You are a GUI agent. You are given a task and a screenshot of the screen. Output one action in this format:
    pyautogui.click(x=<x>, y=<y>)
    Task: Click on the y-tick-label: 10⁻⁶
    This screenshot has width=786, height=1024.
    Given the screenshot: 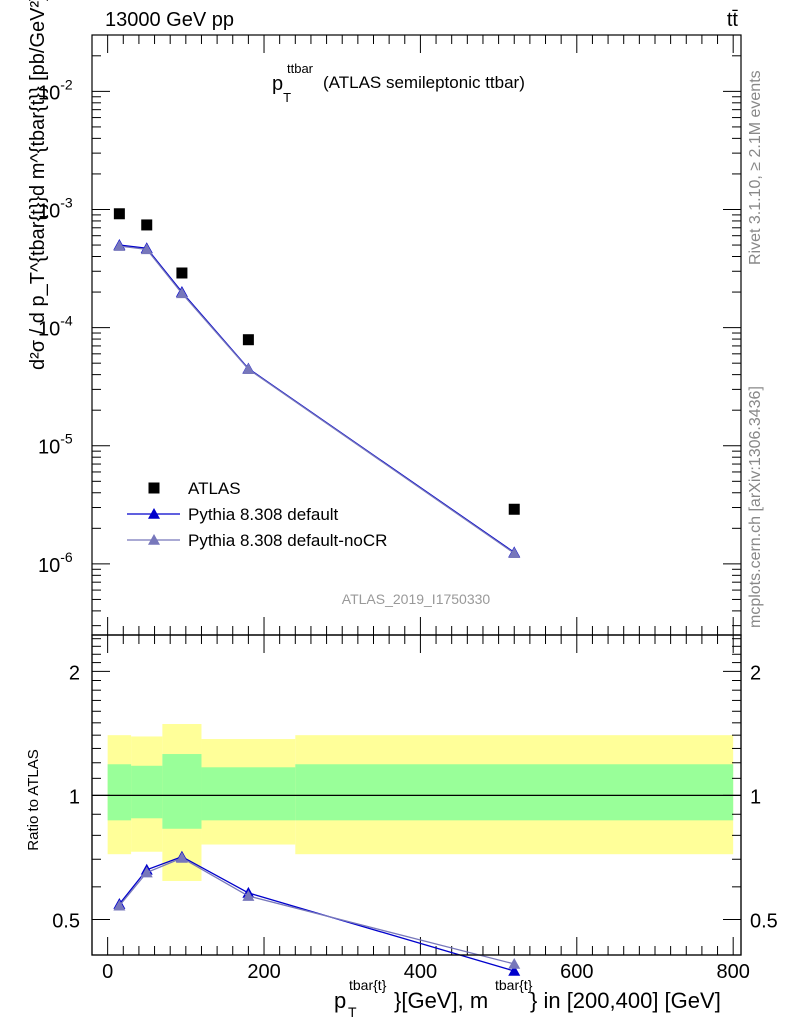 What is the action you would take?
    pyautogui.click(x=55, y=563)
    